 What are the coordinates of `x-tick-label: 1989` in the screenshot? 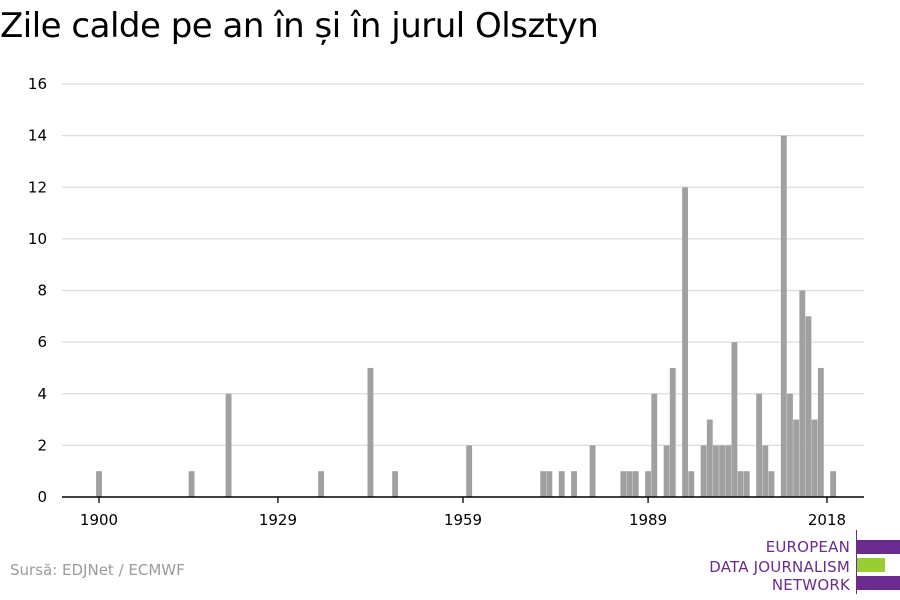 It's located at (648, 520).